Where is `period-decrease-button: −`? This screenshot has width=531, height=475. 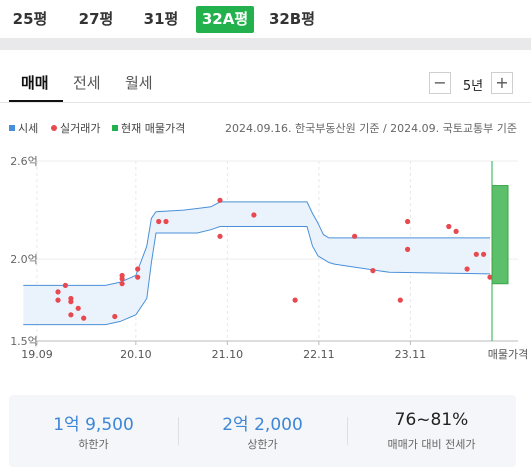
period-decrease-button: − is located at coordinates (440, 83).